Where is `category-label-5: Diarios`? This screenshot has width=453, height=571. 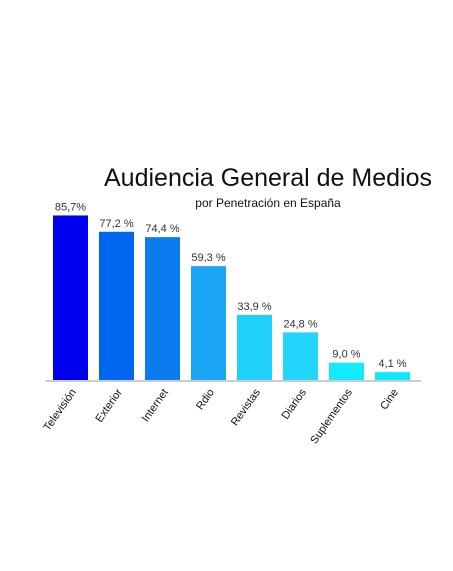
category-label-5: Diarios is located at coordinates (294, 403).